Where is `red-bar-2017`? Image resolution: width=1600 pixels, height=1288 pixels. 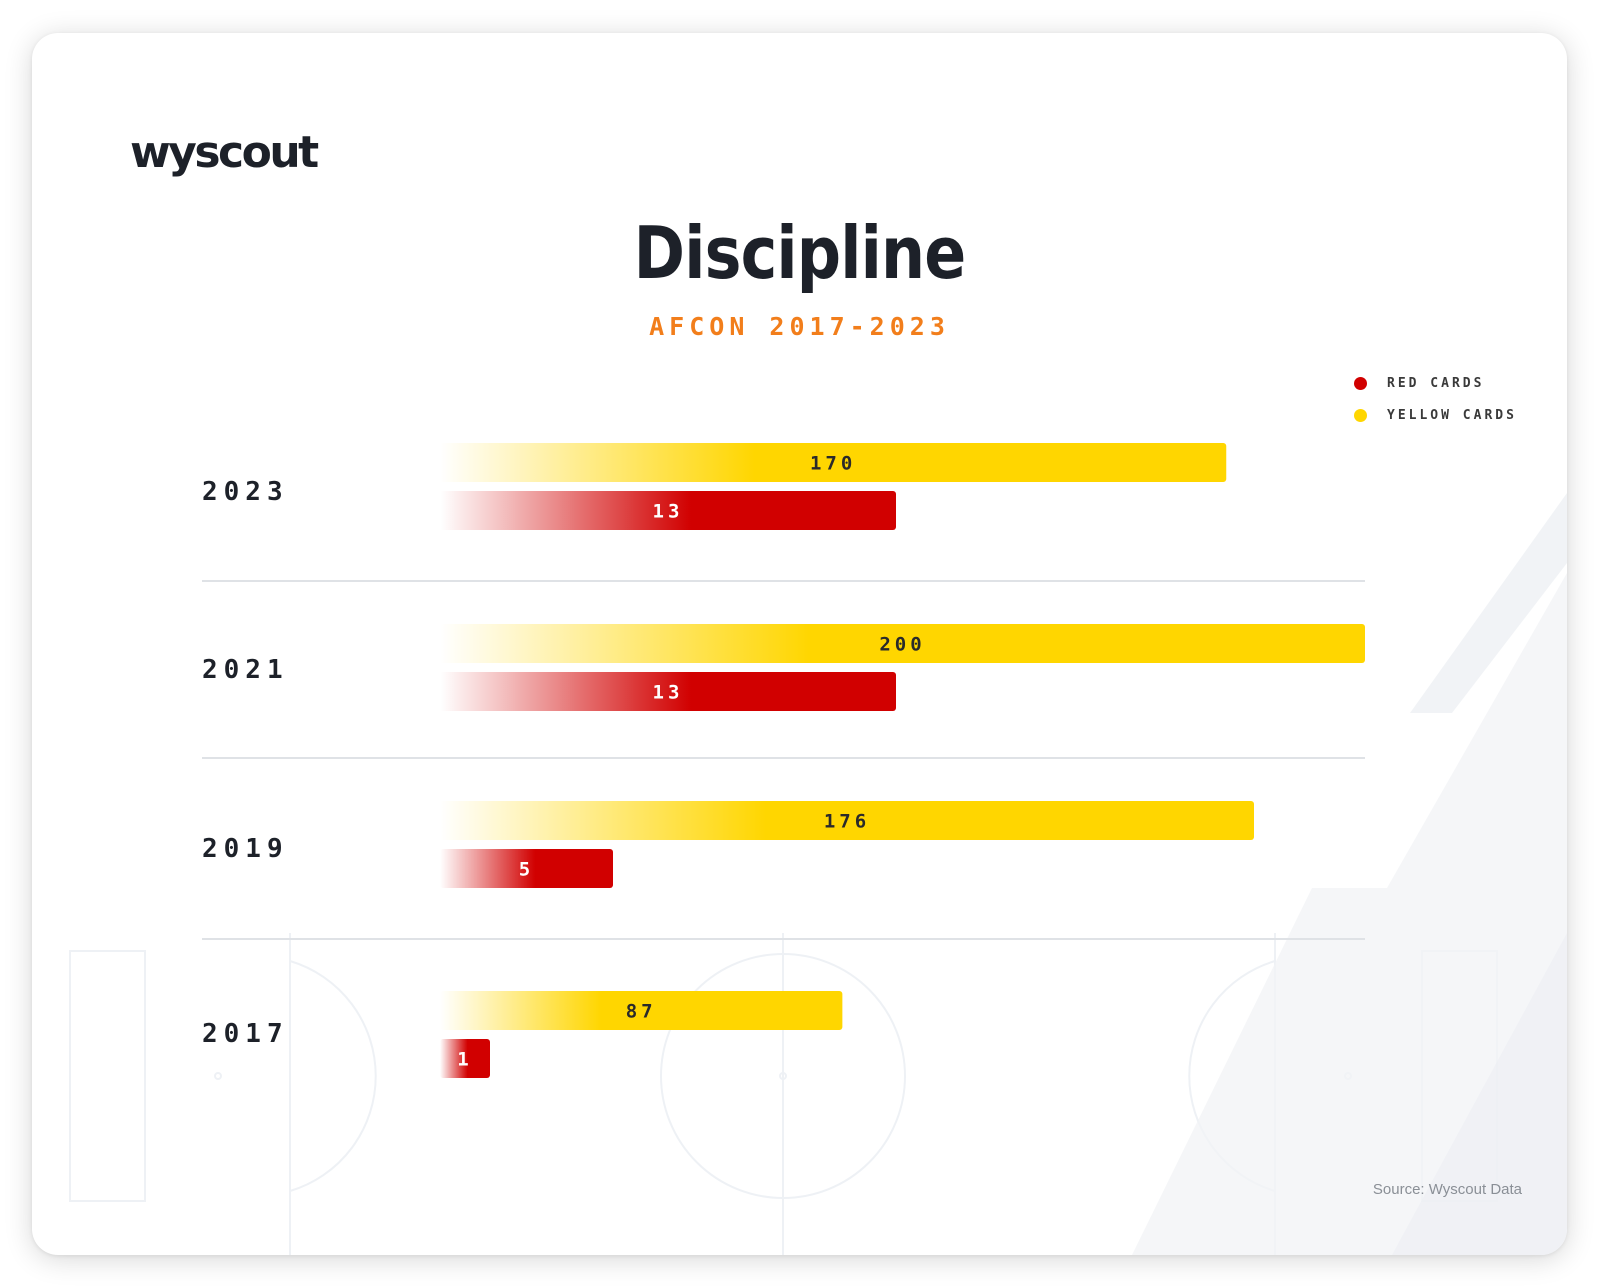 red-bar-2017 is located at coordinates (465, 1058).